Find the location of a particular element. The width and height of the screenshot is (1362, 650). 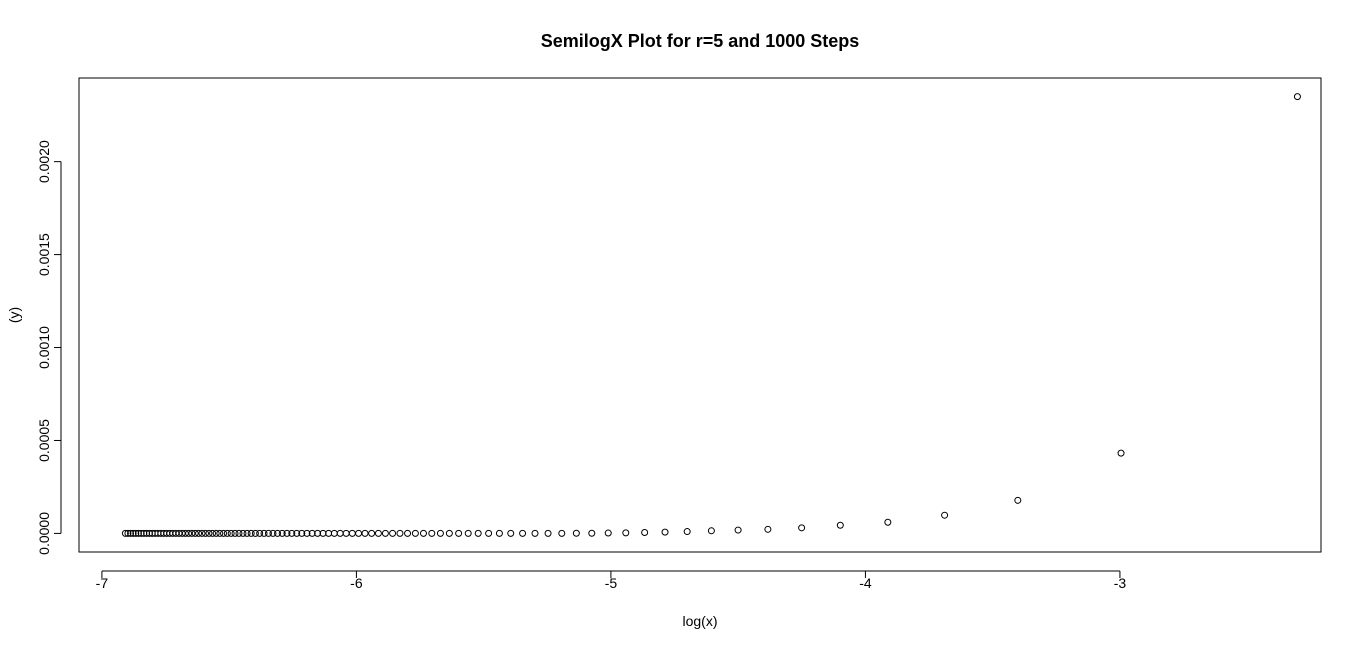

x-axis-label: log(x) is located at coordinates (699, 621).